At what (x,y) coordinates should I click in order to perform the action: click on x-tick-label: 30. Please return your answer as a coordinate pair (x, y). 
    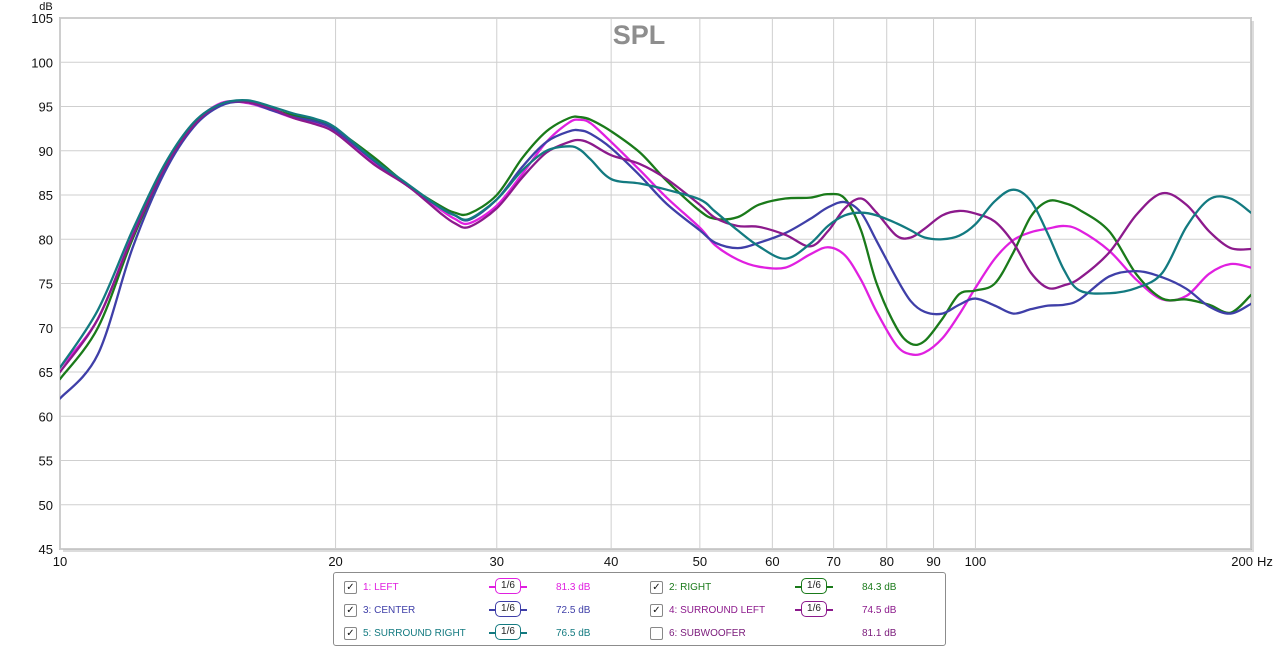
    Looking at the image, I should click on (497, 561).